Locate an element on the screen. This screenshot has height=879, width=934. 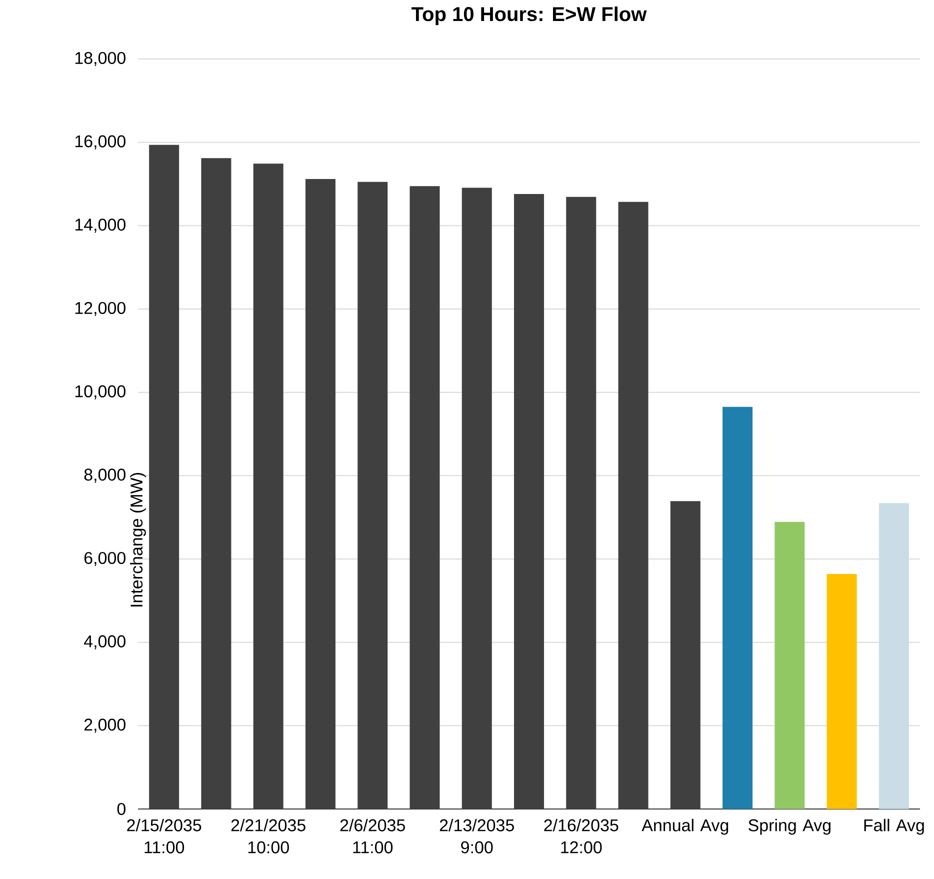
y-tick-label: 2,000 is located at coordinates (105, 725).